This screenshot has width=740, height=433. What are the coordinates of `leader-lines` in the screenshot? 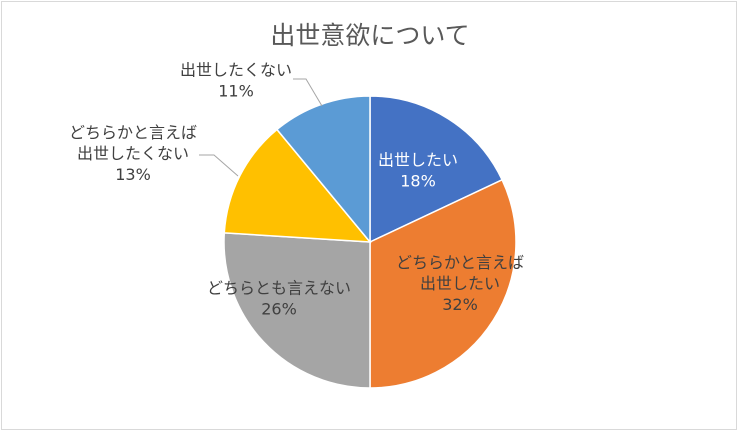 It's located at (261, 127).